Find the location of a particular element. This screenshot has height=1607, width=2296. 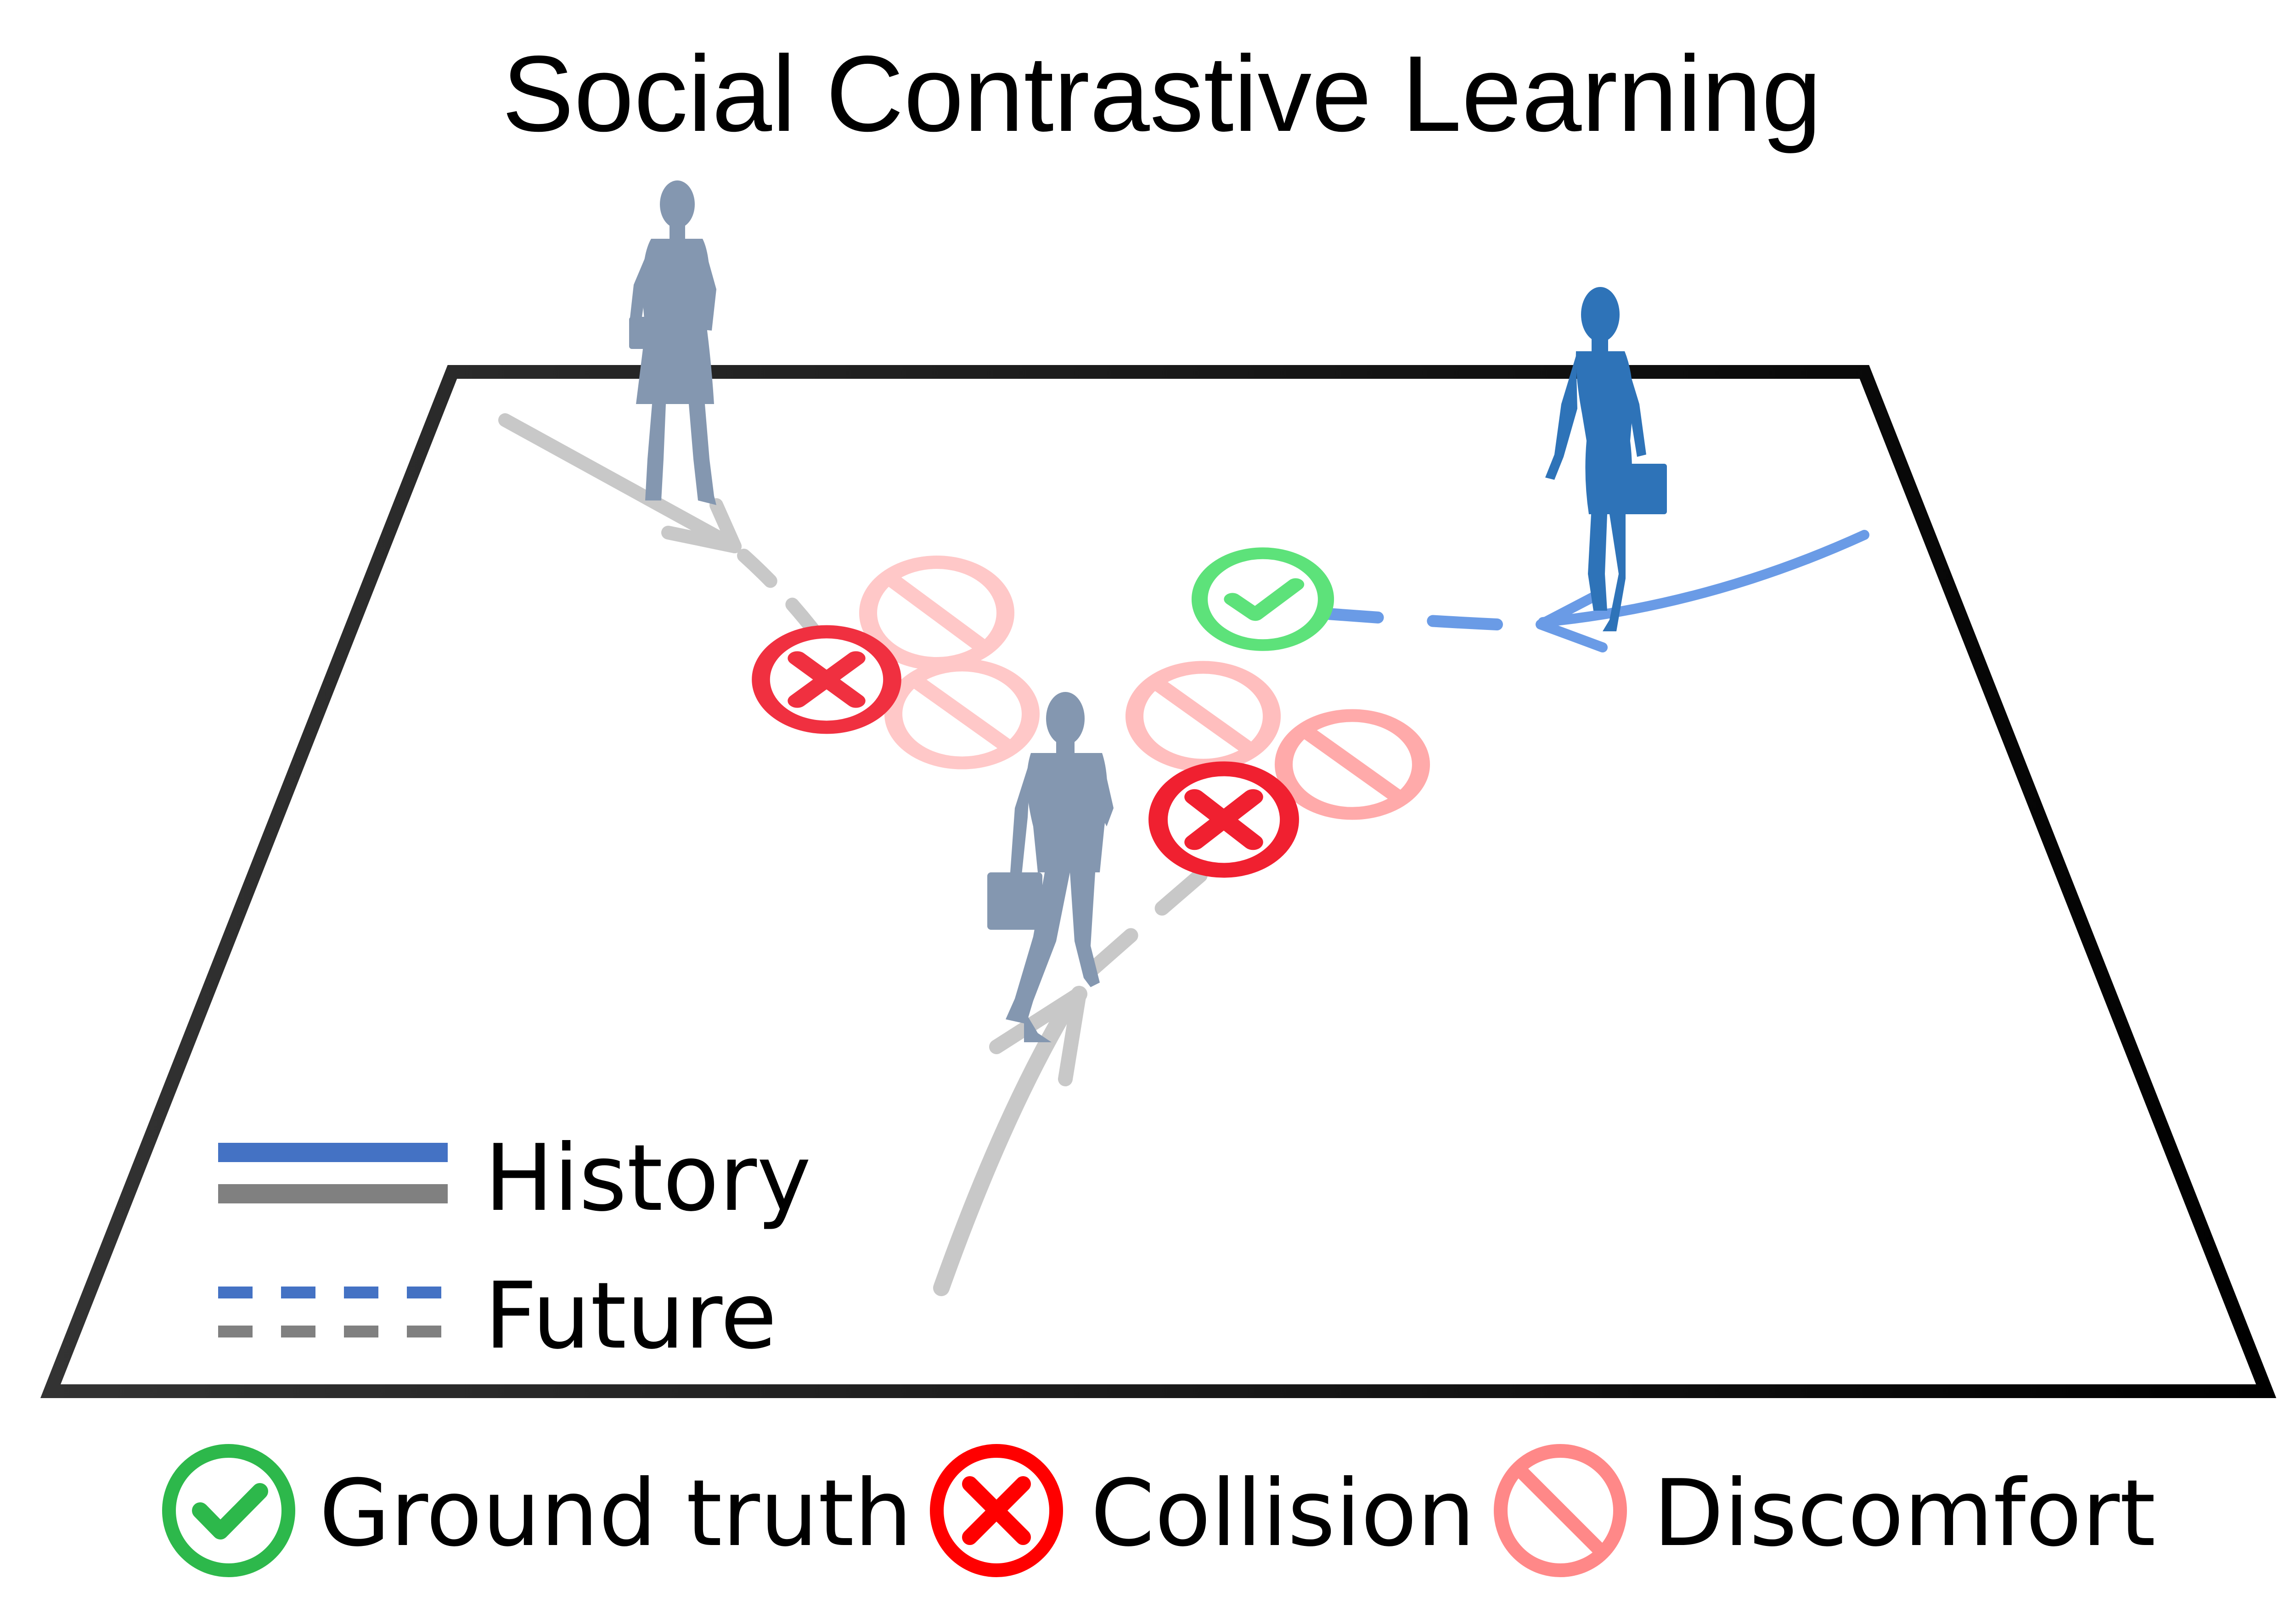

line-legend: History Future is located at coordinates (514, 1247).